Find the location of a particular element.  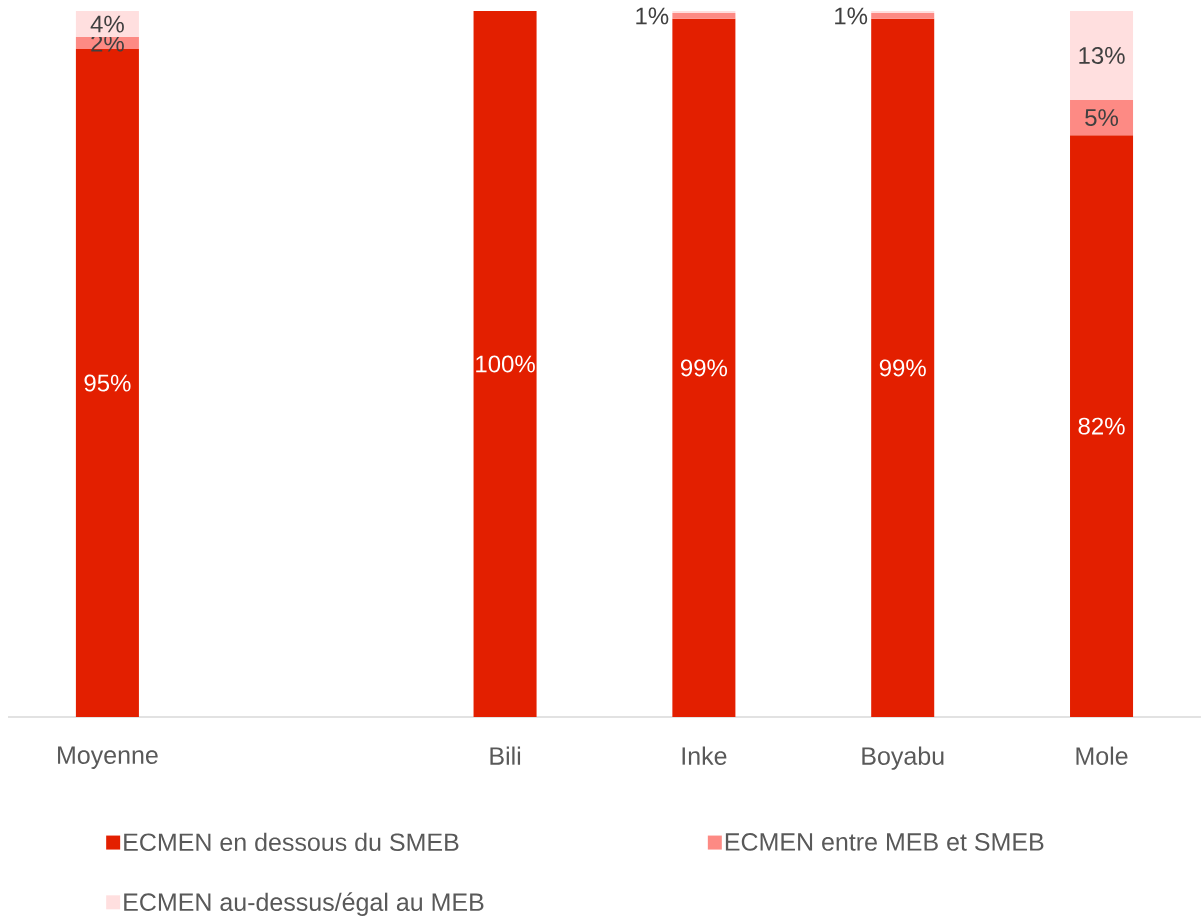

data-label: 82% is located at coordinates (1101, 426).